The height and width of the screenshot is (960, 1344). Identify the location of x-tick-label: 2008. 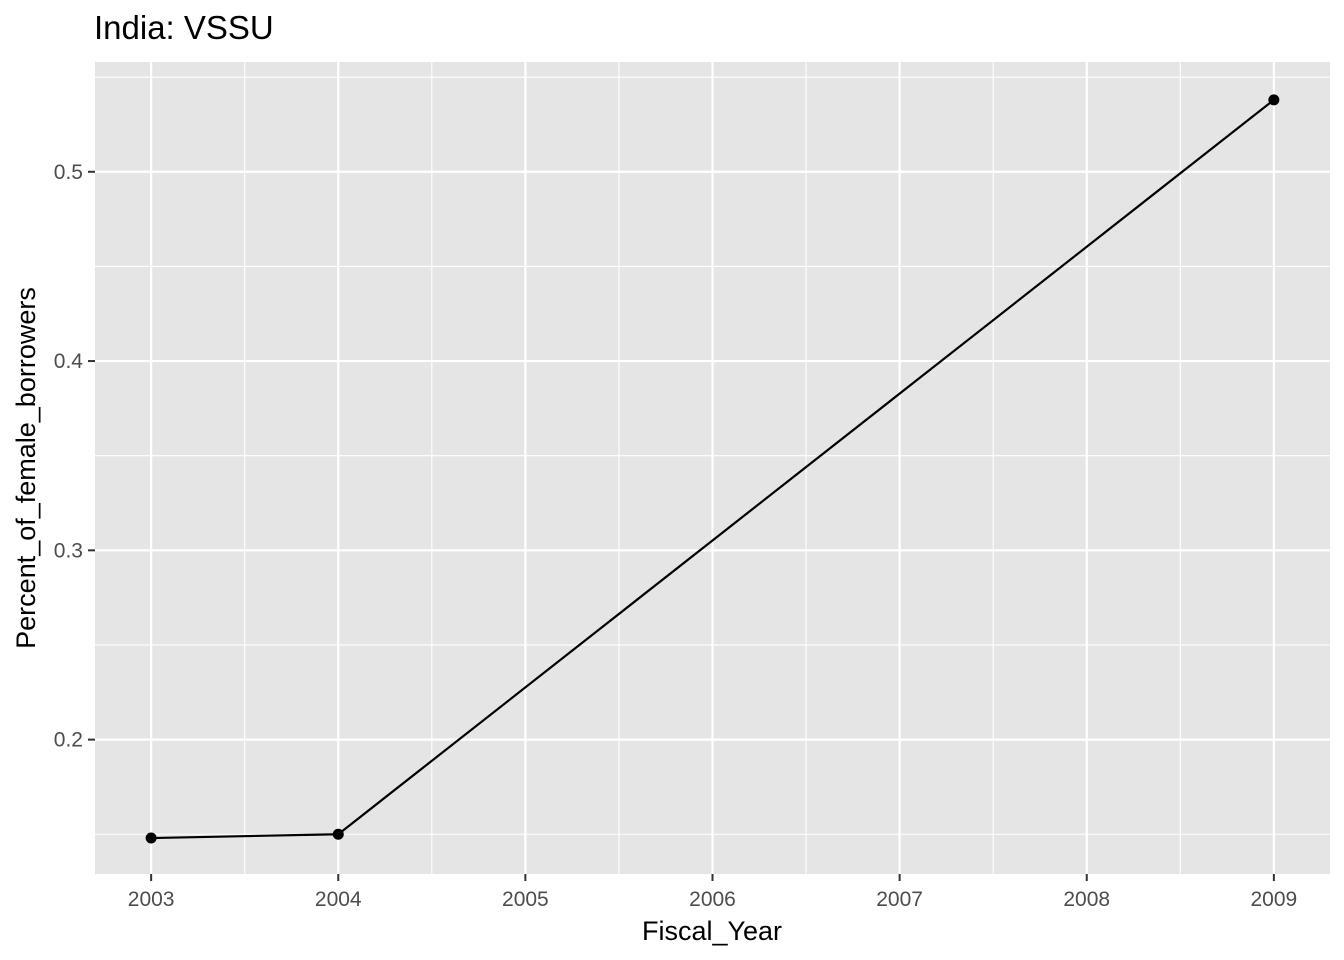
(1086, 899).